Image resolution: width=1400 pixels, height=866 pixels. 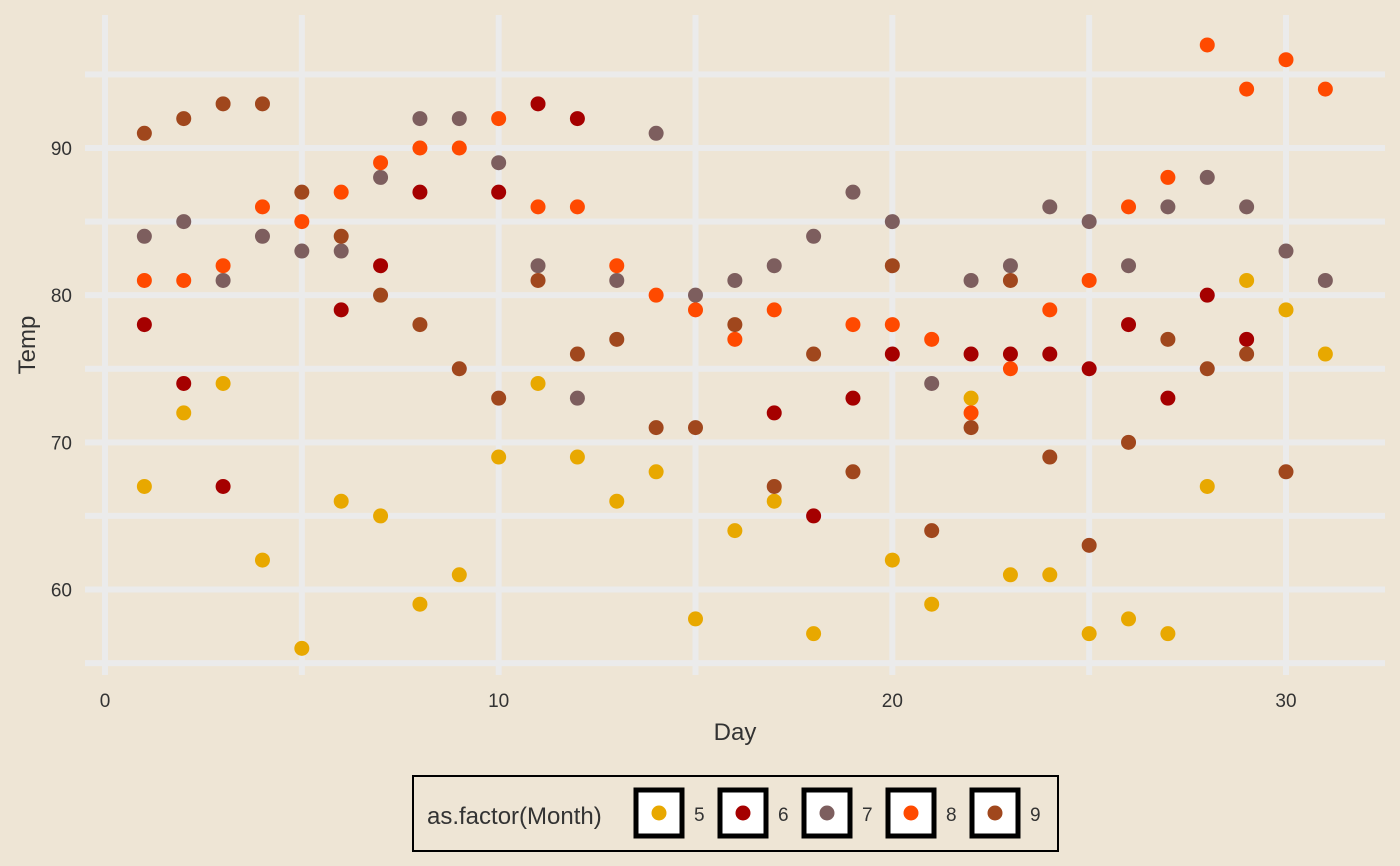 What do you see at coordinates (921, 813) in the screenshot?
I see `legend-item-8: 8` at bounding box center [921, 813].